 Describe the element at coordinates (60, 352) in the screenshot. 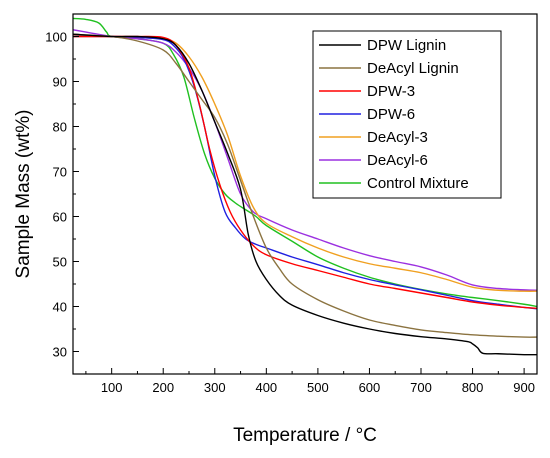

I see `y-tick-label: 30` at that location.